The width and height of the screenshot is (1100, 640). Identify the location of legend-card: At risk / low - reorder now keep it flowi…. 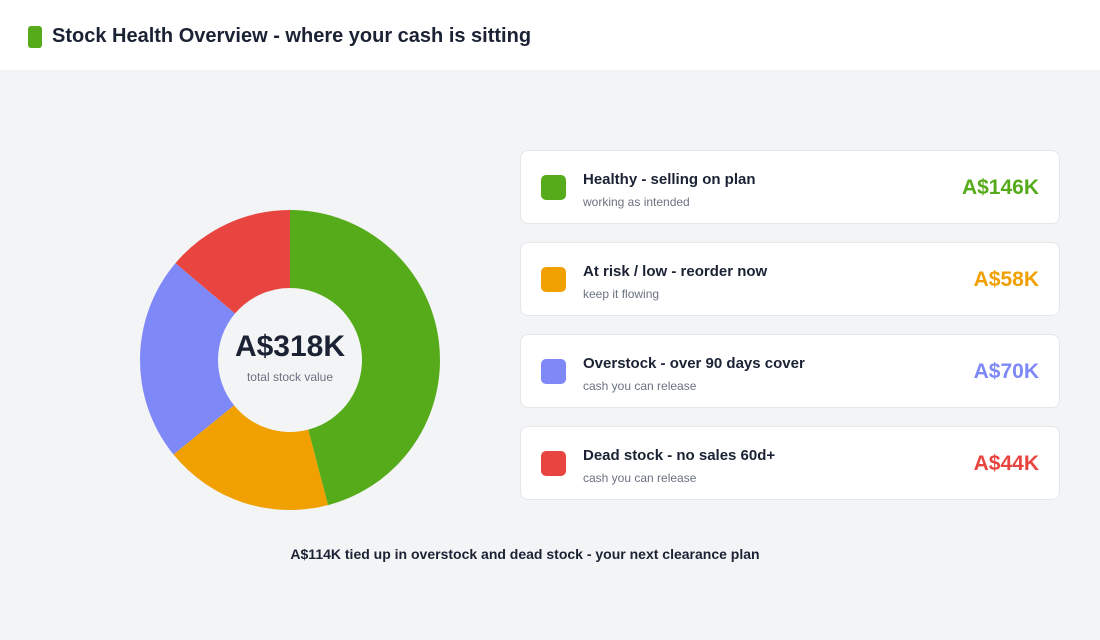
(790, 279).